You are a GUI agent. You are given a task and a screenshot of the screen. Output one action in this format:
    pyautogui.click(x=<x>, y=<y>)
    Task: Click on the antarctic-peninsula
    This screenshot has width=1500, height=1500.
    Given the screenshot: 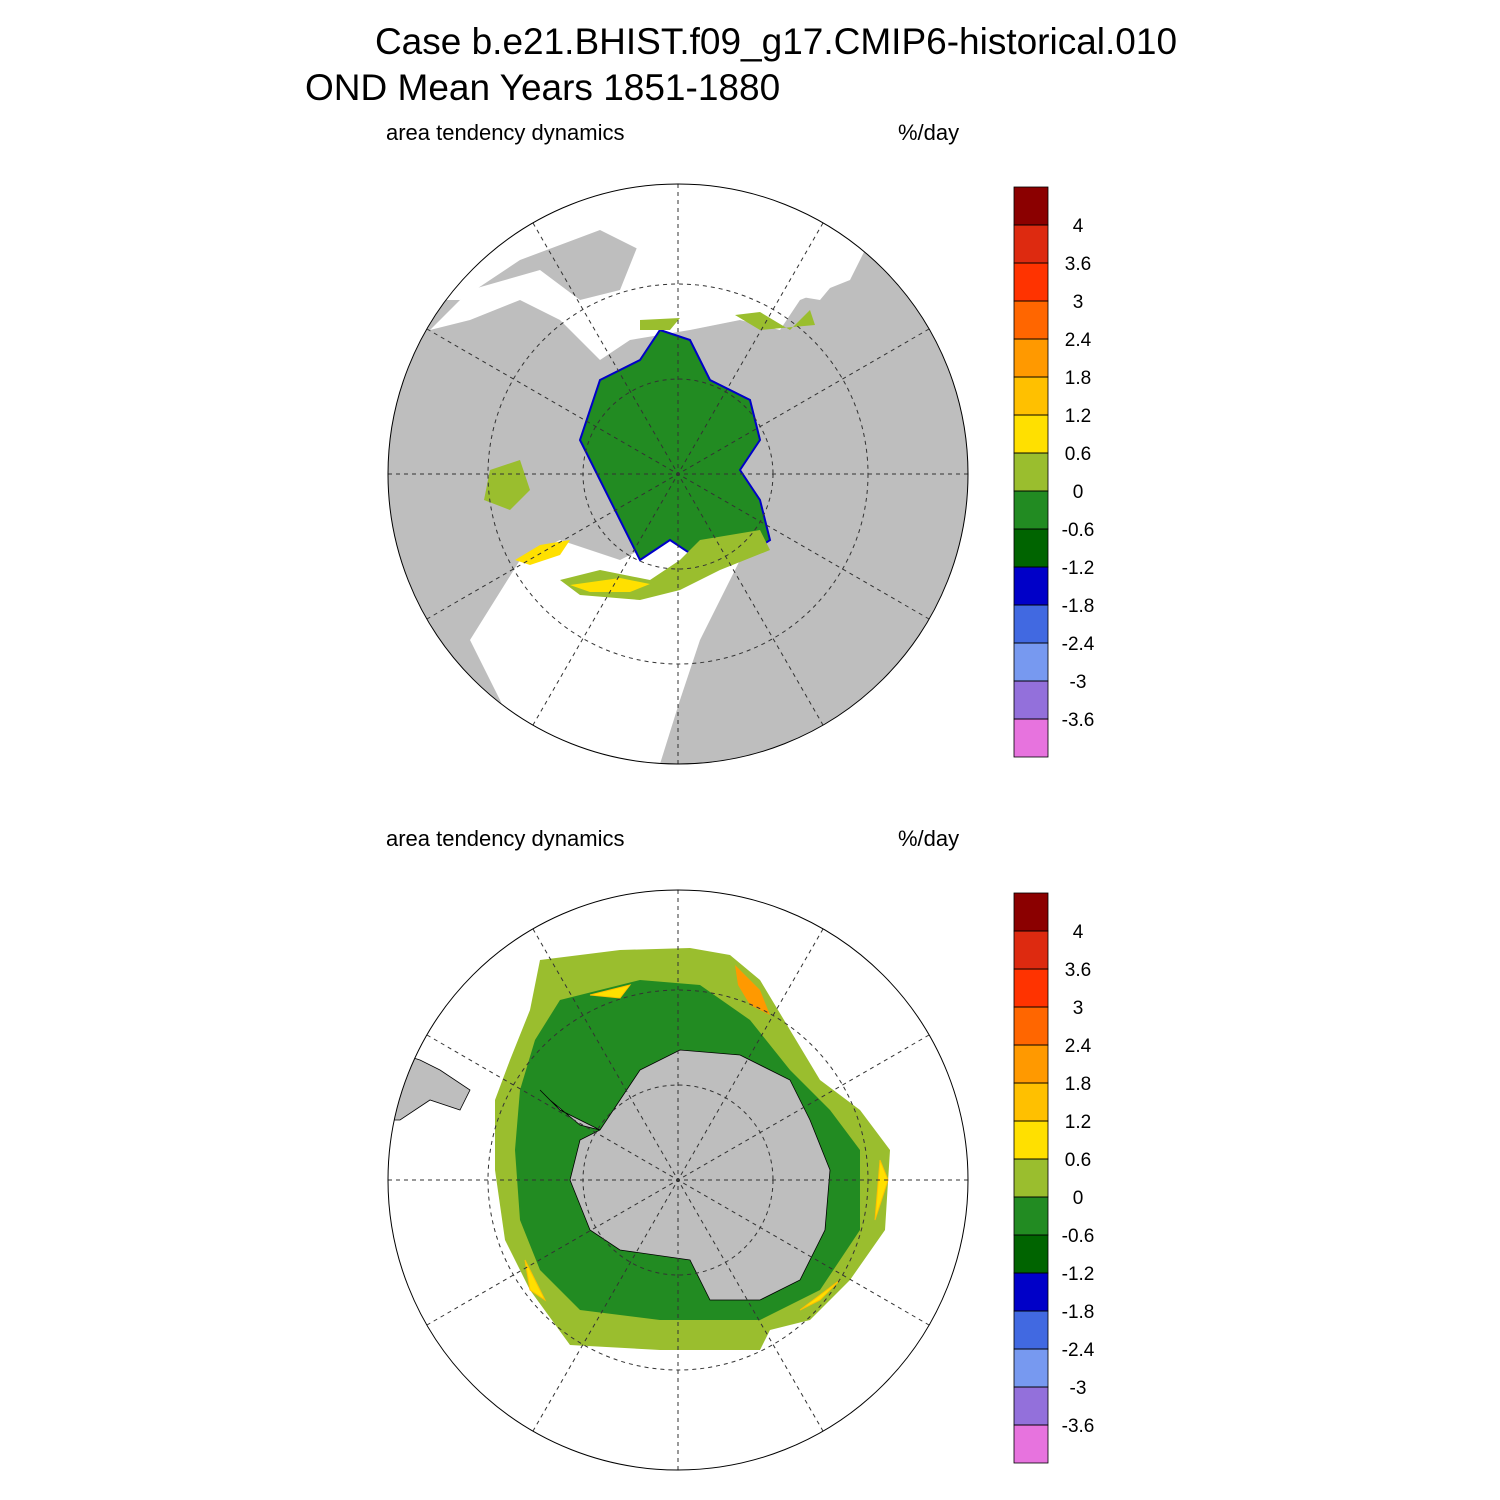 What is the action you would take?
    pyautogui.click(x=570, y=1110)
    